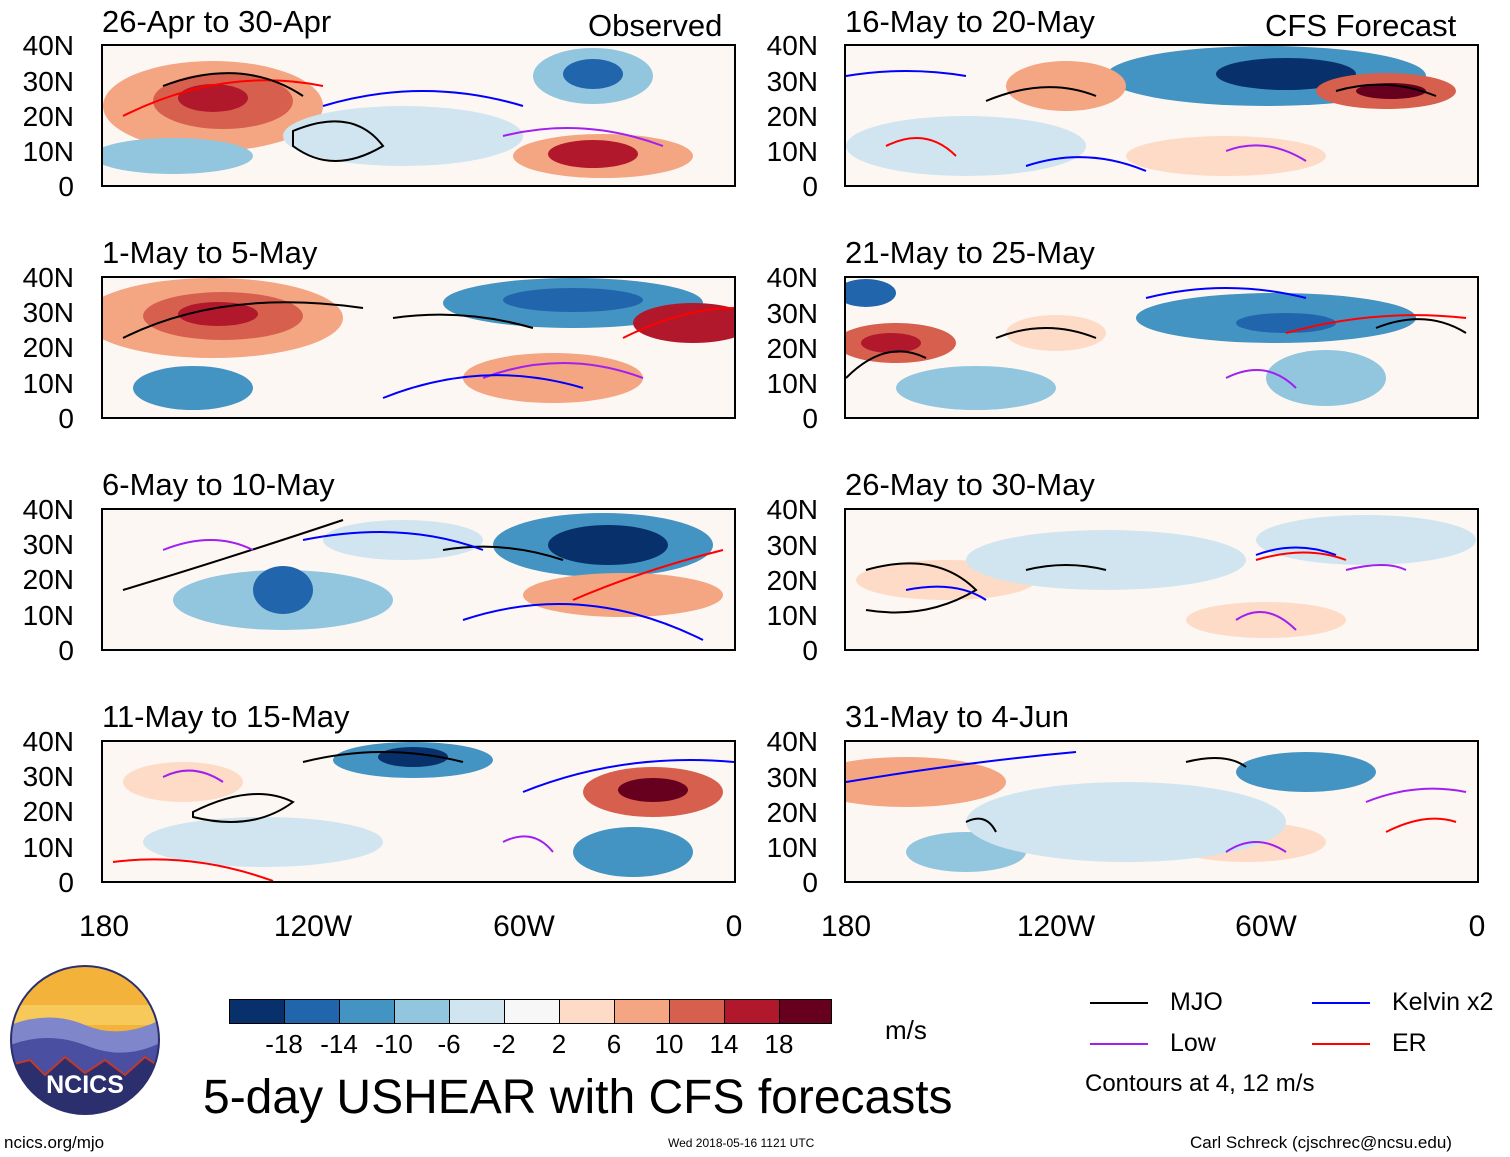 Image resolution: width=1510 pixels, height=1157 pixels. What do you see at coordinates (1341, 1003) in the screenshot?
I see `legend-line-kelvin` at bounding box center [1341, 1003].